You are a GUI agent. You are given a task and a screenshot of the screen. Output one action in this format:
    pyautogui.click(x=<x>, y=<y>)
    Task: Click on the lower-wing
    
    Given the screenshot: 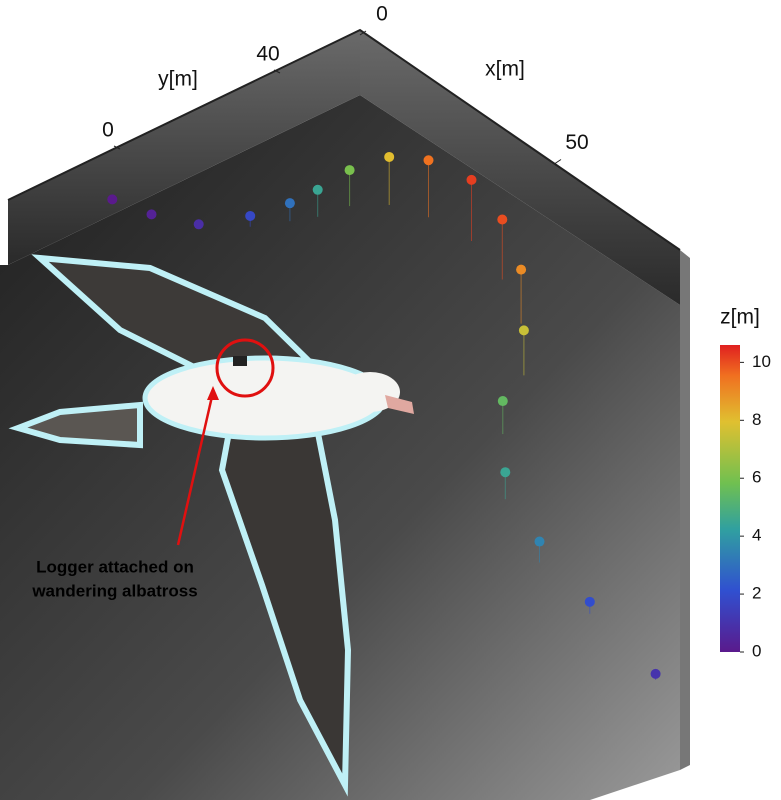 What is the action you would take?
    pyautogui.click(x=285, y=596)
    